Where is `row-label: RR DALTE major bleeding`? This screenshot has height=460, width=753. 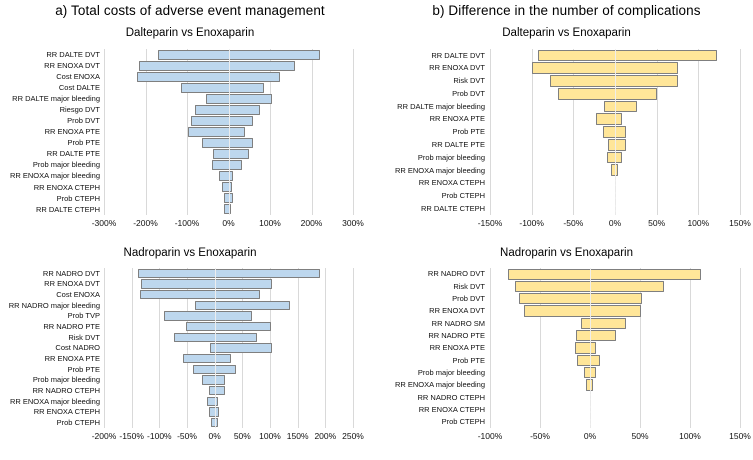
row-label: RR DALTE major bleeding is located at coordinates (56, 99).